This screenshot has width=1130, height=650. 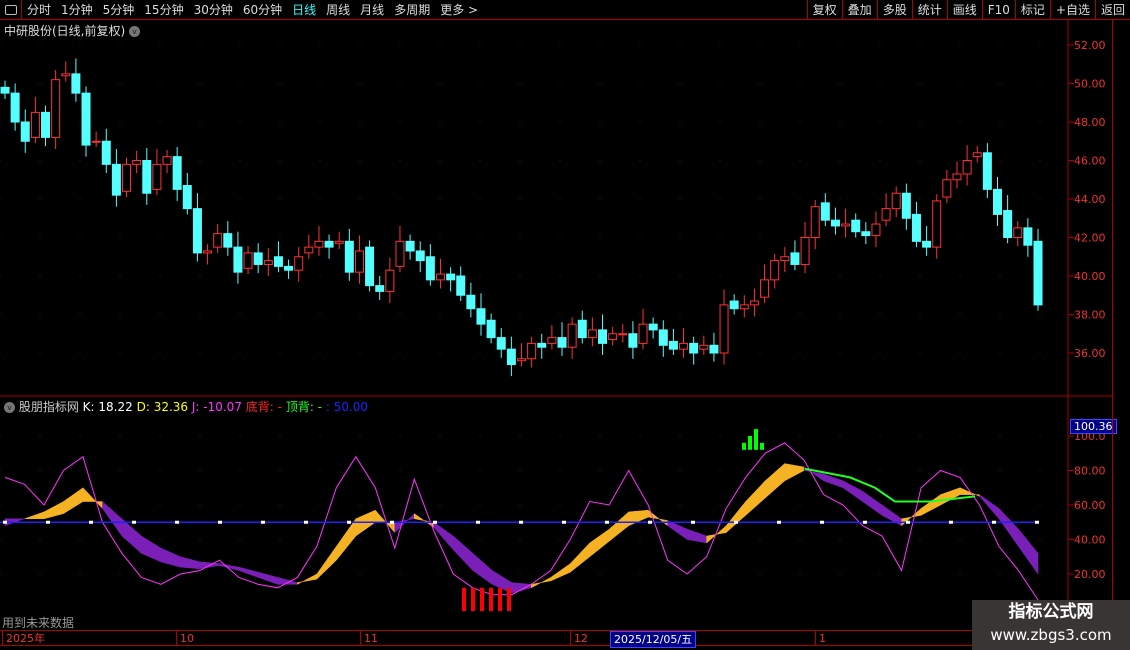 I want to click on top-divergence: 顶背: -, so click(x=304, y=407).